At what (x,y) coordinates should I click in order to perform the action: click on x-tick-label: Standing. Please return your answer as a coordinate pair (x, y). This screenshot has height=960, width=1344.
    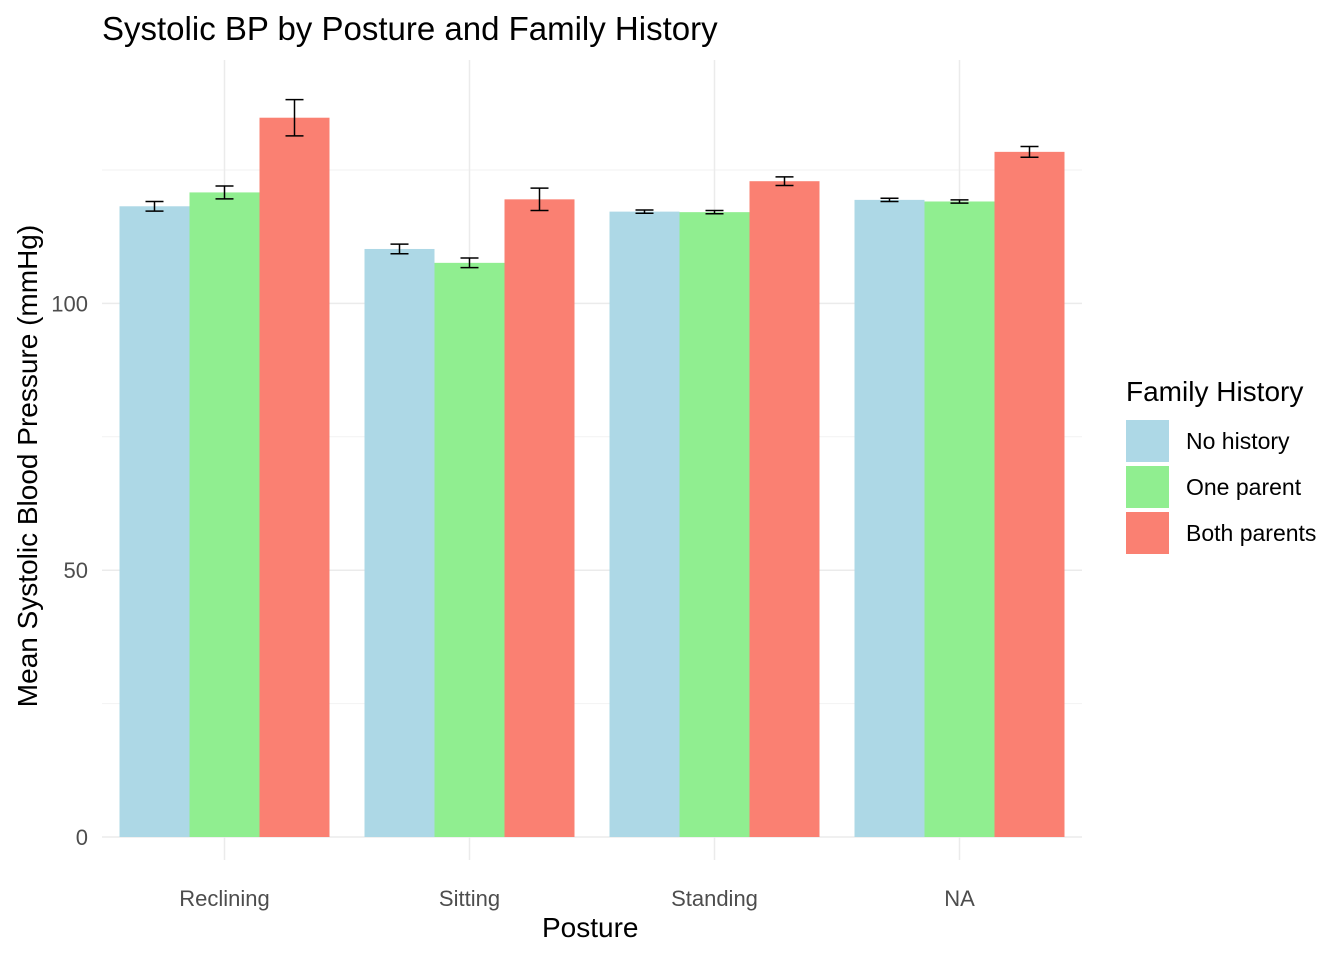
    Looking at the image, I should click on (714, 898).